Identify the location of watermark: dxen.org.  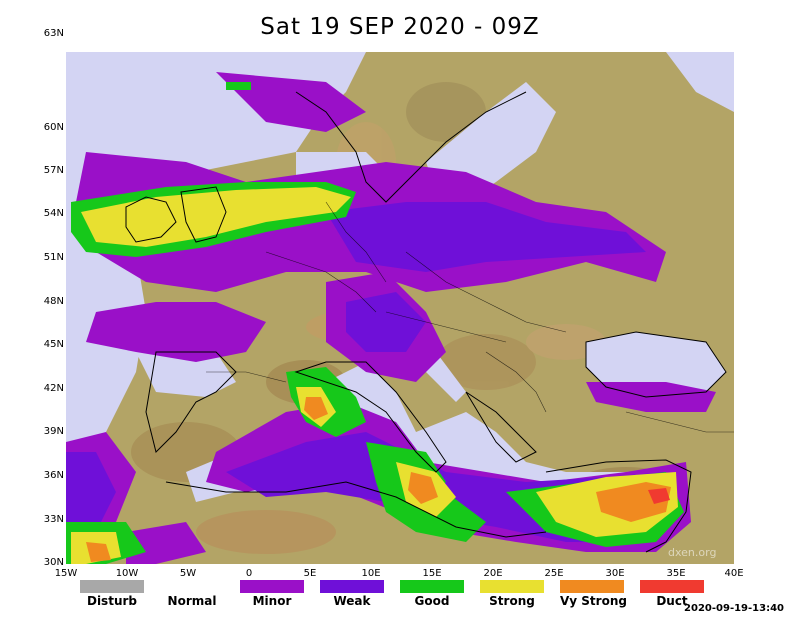
(692, 552).